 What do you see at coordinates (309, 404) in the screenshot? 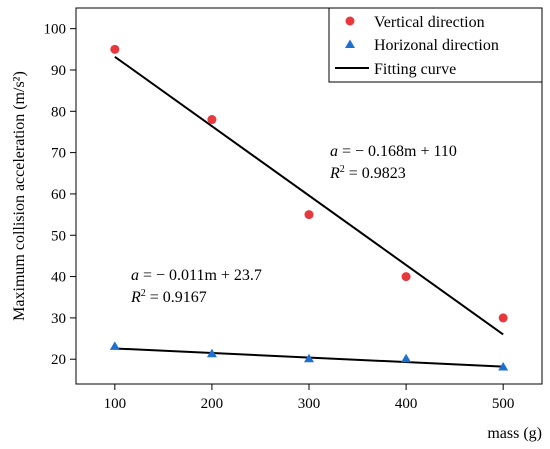
I see `x-tick-label-2: 300` at bounding box center [309, 404].